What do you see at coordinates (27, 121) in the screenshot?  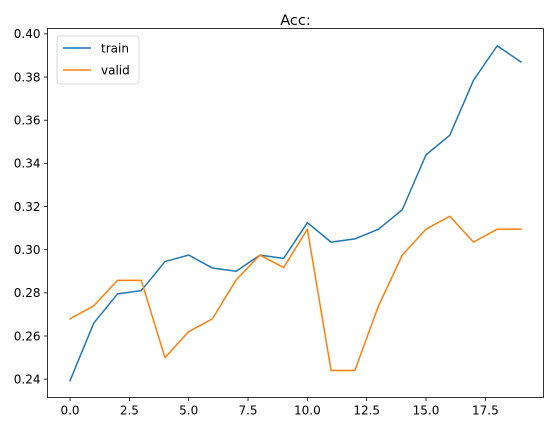 I see `y-tick-label: 0.36` at bounding box center [27, 121].